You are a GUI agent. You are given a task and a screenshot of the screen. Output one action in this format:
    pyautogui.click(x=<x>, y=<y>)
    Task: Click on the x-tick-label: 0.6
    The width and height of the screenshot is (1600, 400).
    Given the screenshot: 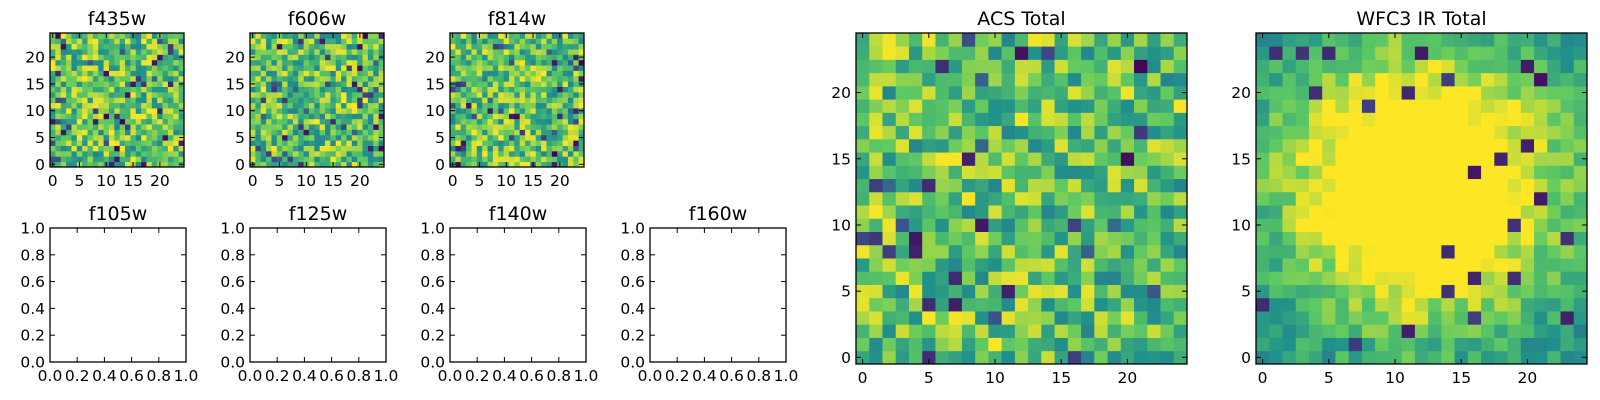 What is the action you would take?
    pyautogui.click(x=531, y=376)
    